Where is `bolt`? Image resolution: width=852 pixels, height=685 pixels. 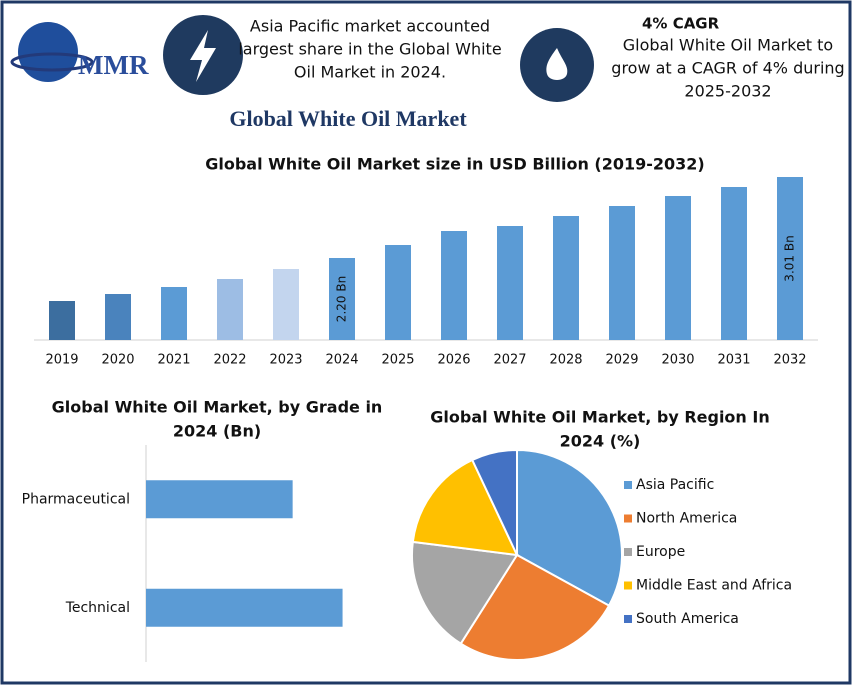
bolt is located at coordinates (203, 56).